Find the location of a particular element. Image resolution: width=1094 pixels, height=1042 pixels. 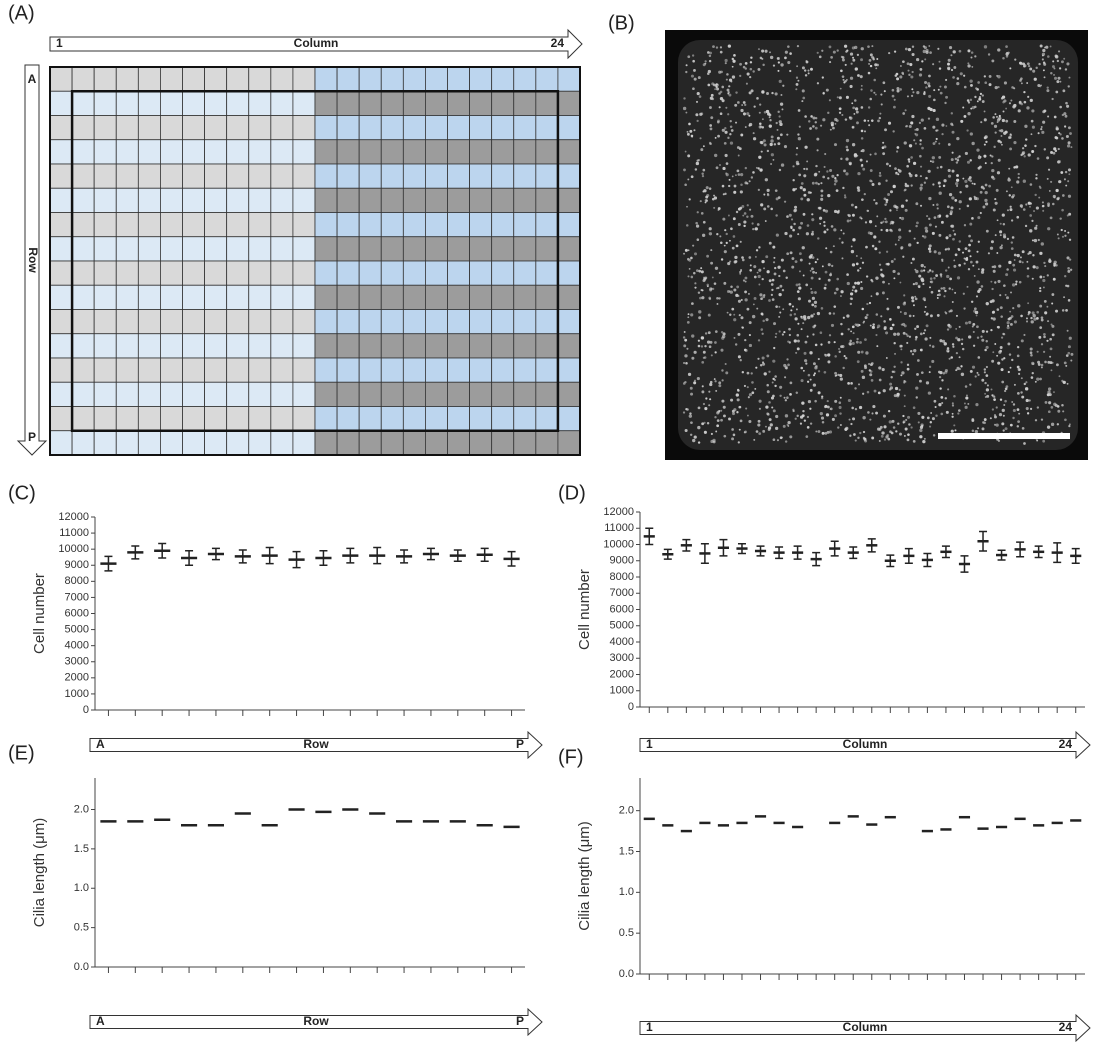

y-tick-label: 1.0 is located at coordinates (81, 888).